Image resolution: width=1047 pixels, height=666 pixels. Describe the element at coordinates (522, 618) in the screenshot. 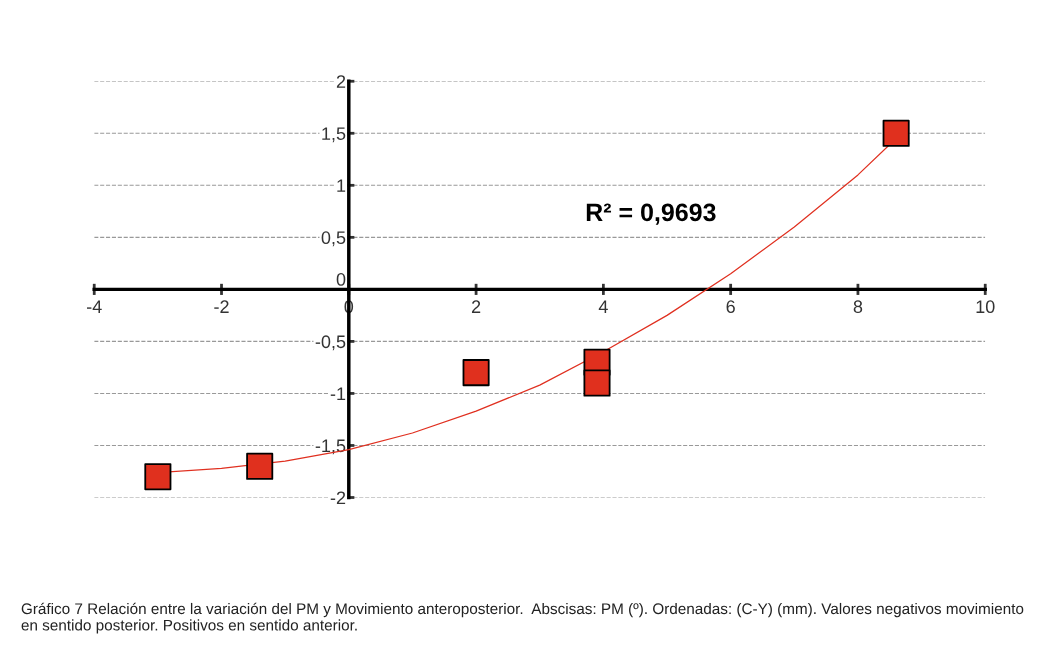

I see `text: Gráfico 7 Relación entre la variación del PM y Movimiento anteroposterior. Abscisas: PM (º). Ordenadas: (C-Y) (mm). Valores negativos movimiento en sentido posterior. Positivos en sentido anterior.` at that location.